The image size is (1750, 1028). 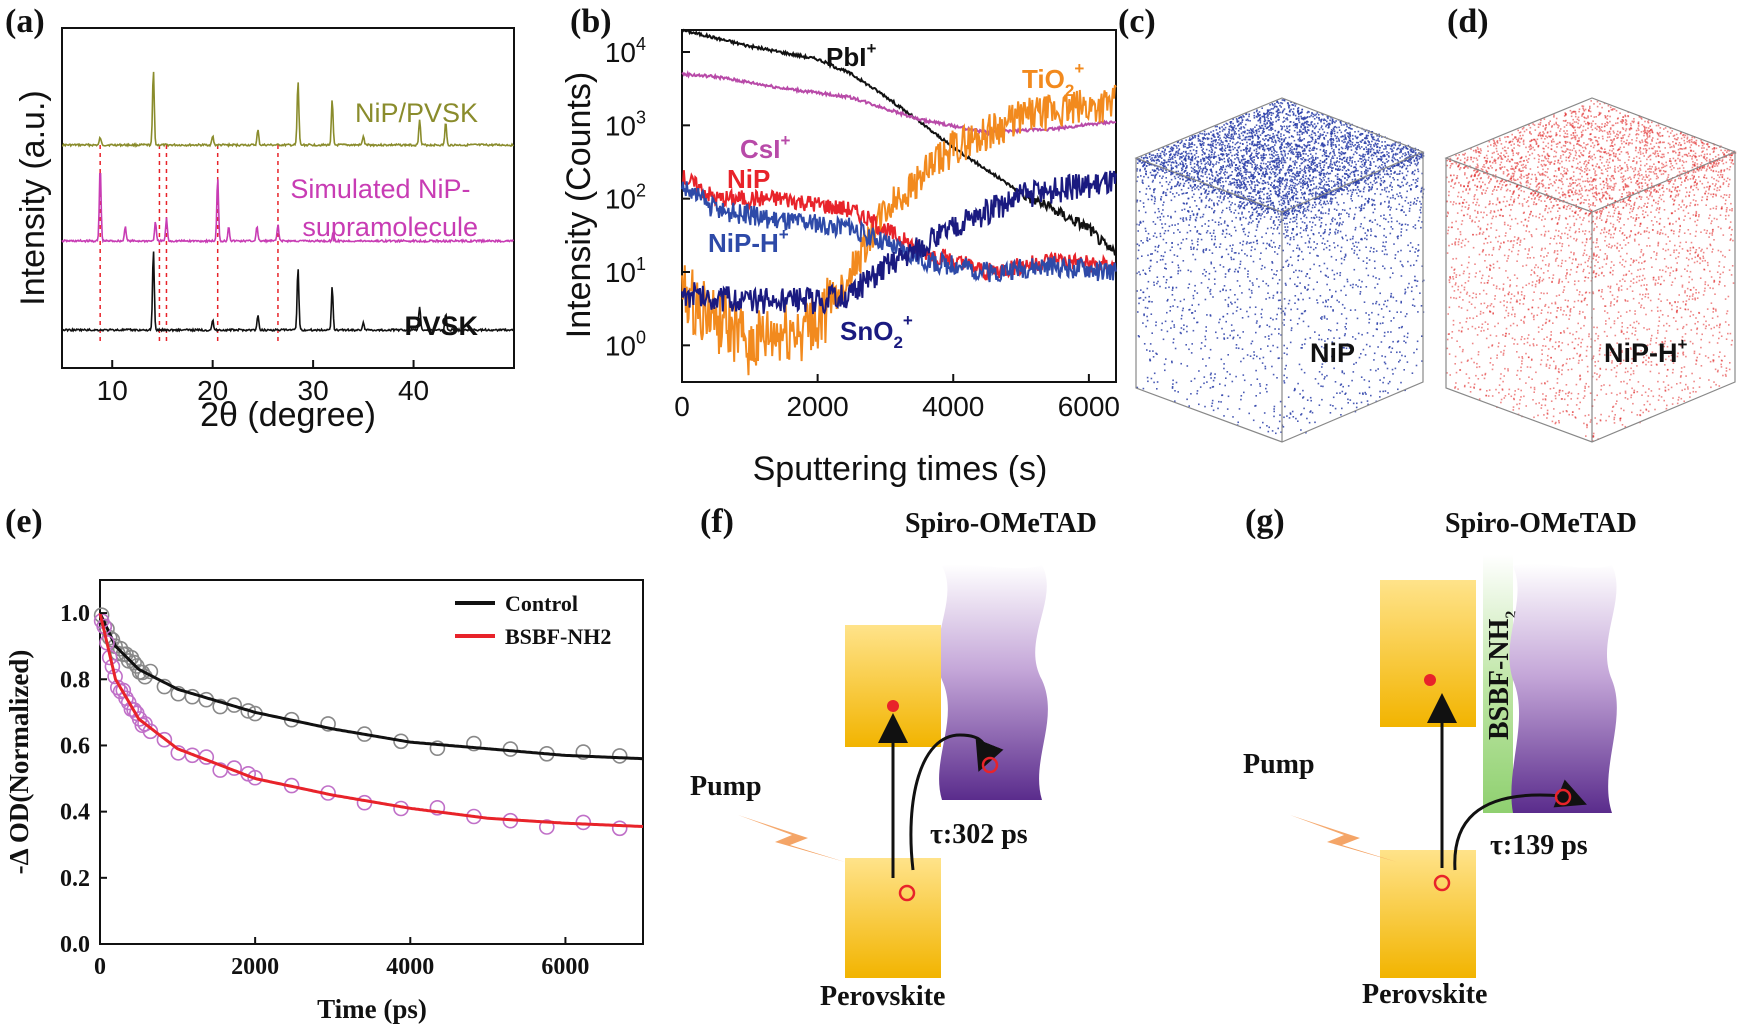 I want to click on label-nip: NiP, so click(x=748, y=179).